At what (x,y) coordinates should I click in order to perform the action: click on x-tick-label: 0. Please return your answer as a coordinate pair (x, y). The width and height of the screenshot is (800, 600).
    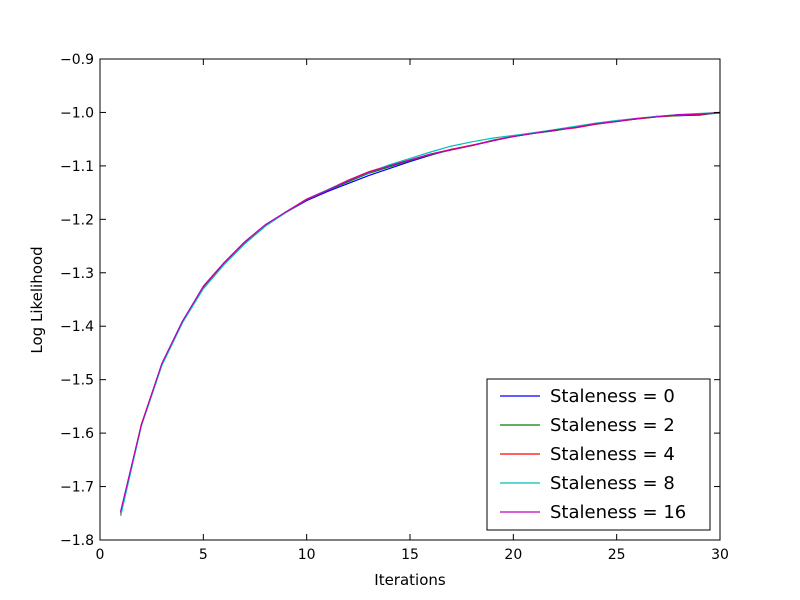
    Looking at the image, I should click on (100, 555).